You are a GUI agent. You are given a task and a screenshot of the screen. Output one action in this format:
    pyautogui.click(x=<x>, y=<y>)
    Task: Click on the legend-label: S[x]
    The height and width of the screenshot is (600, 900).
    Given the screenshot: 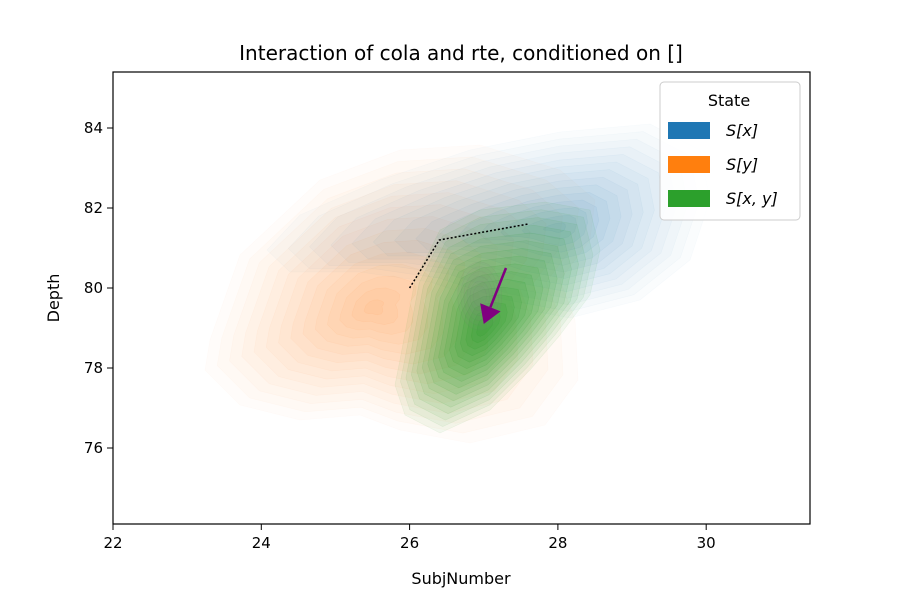 What is the action you would take?
    pyautogui.click(x=742, y=130)
    